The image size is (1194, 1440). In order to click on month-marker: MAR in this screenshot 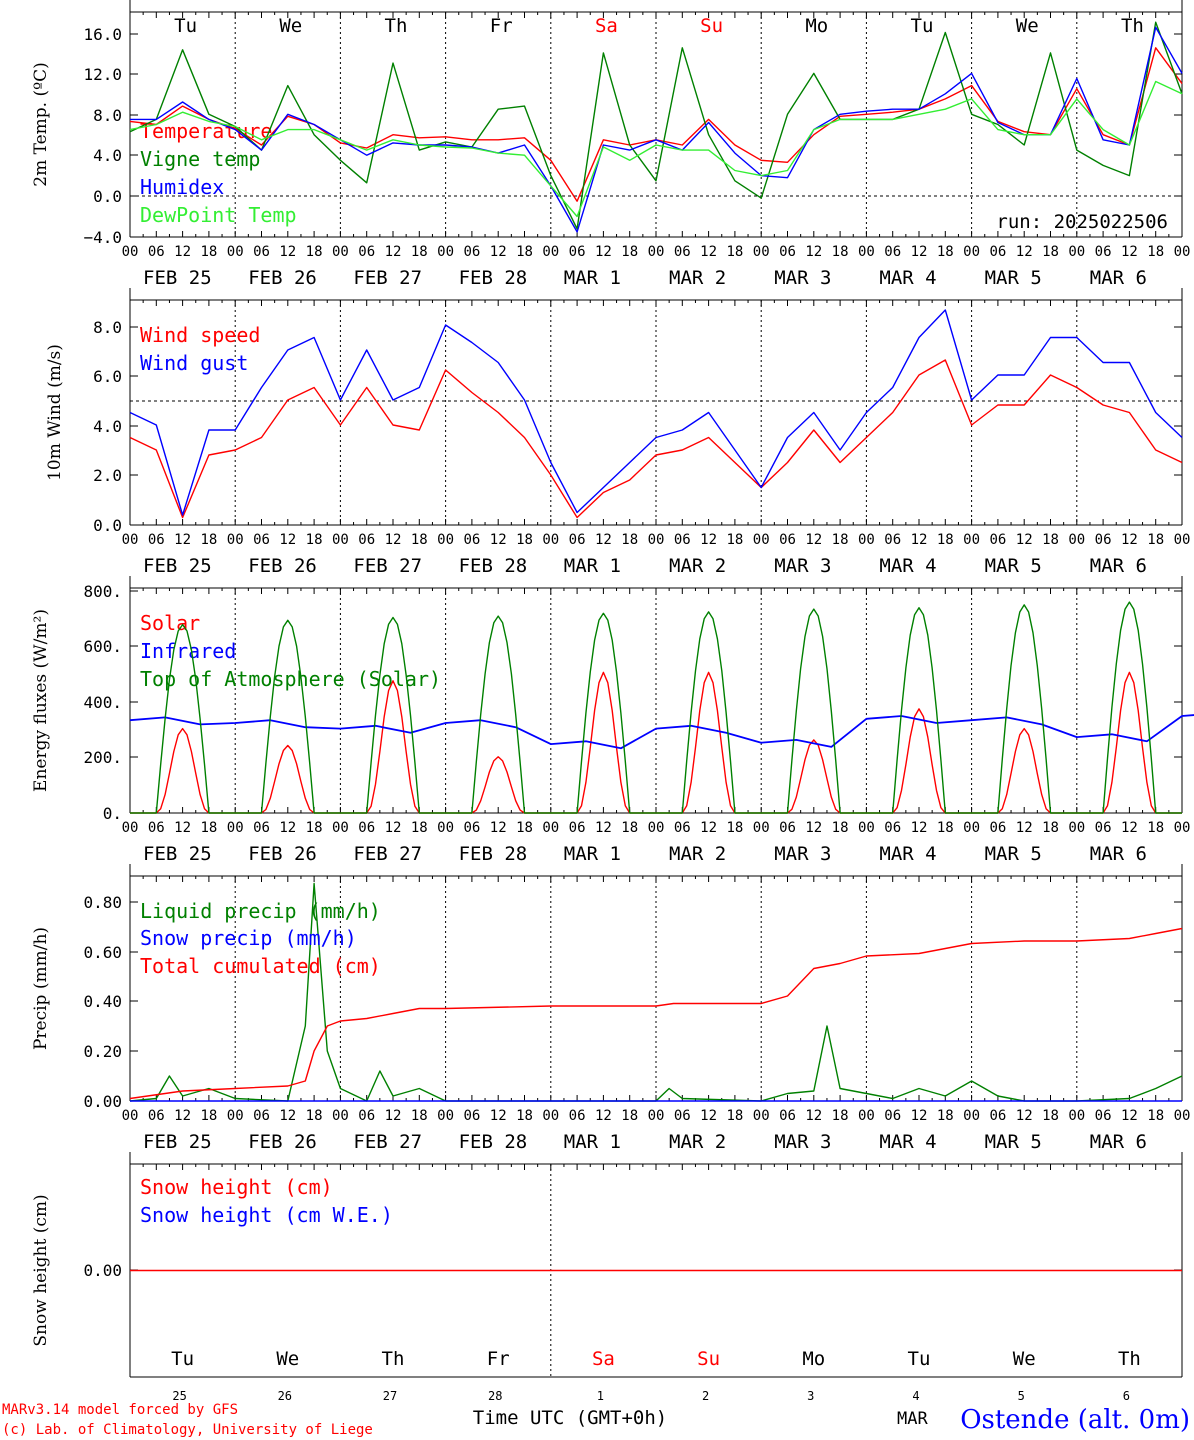, I will do `click(912, 1419)`.